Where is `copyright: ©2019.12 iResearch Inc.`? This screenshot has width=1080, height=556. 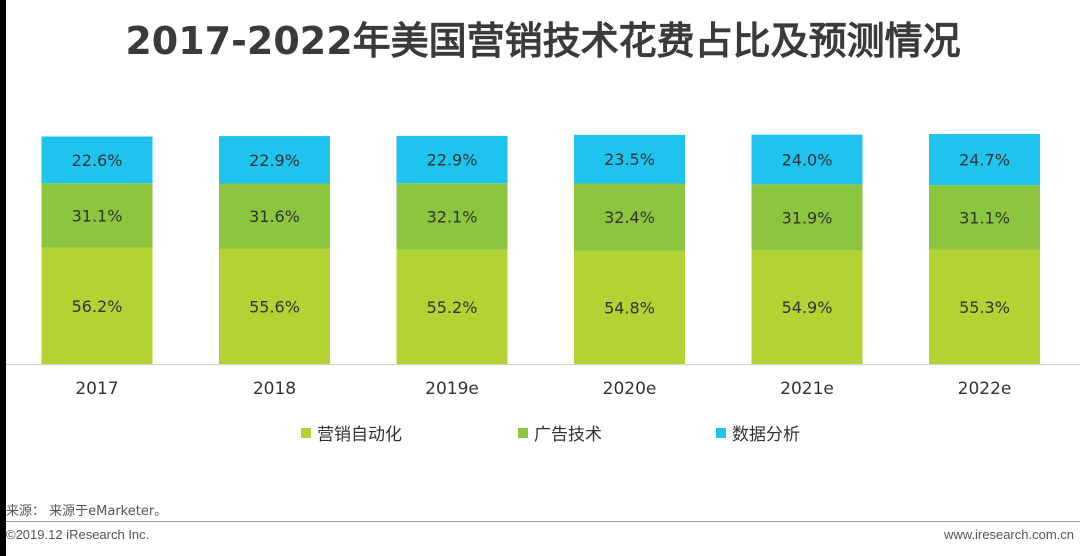 copyright: ©2019.12 iResearch Inc. is located at coordinates (78, 534).